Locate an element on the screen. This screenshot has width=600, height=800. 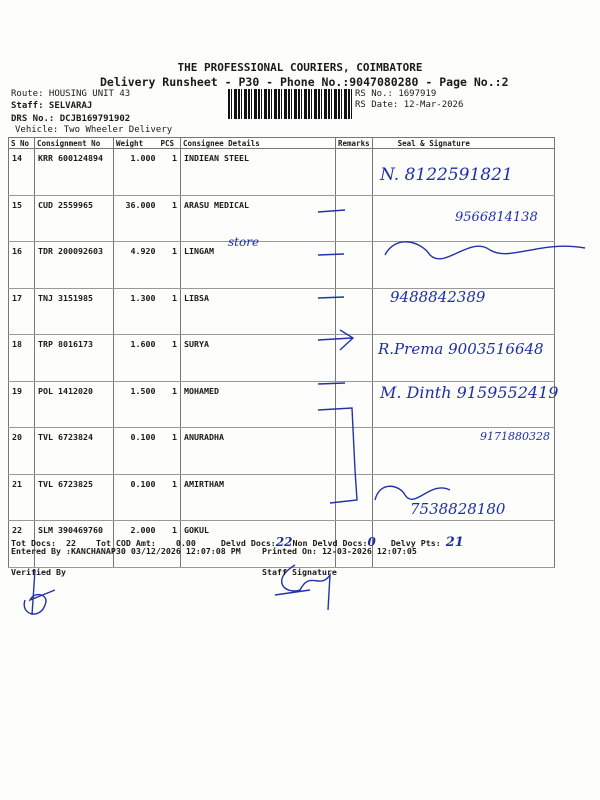
col-seal: Seal & Signature is located at coordinates (463, 143).